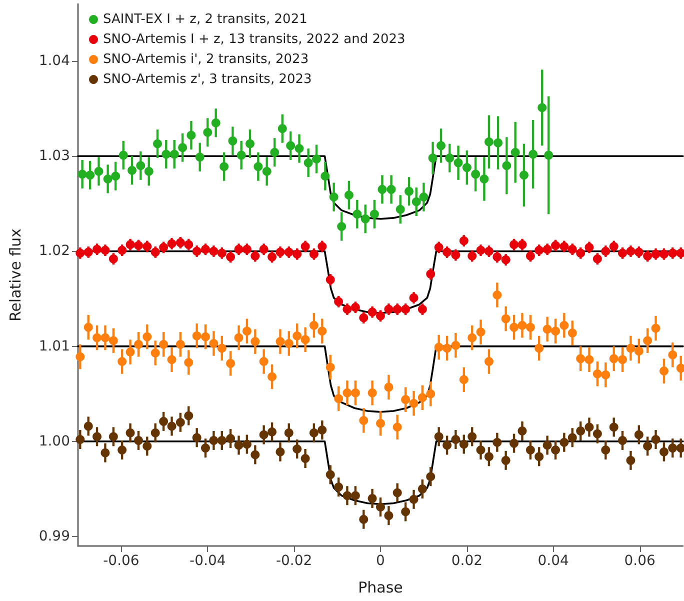  I want to click on x-tick-label: 0.02, so click(467, 561).